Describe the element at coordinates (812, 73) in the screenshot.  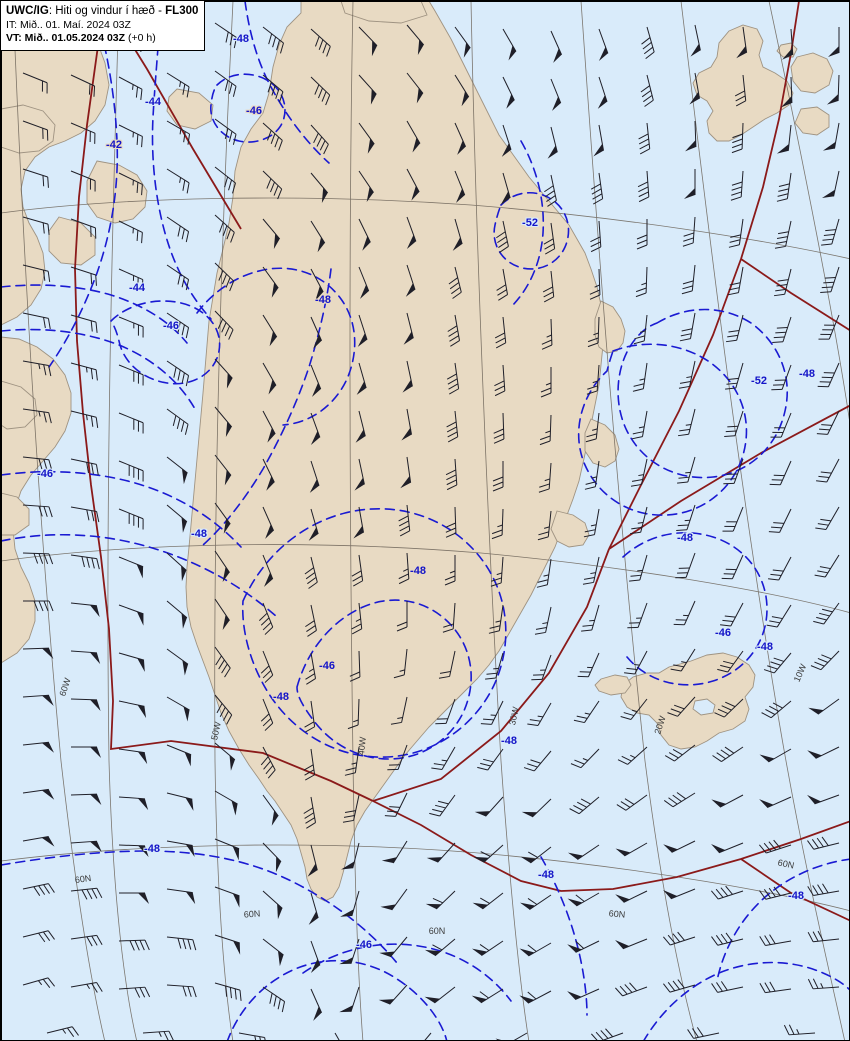
I see `landmass-svalbard-nordaustlandet` at that location.